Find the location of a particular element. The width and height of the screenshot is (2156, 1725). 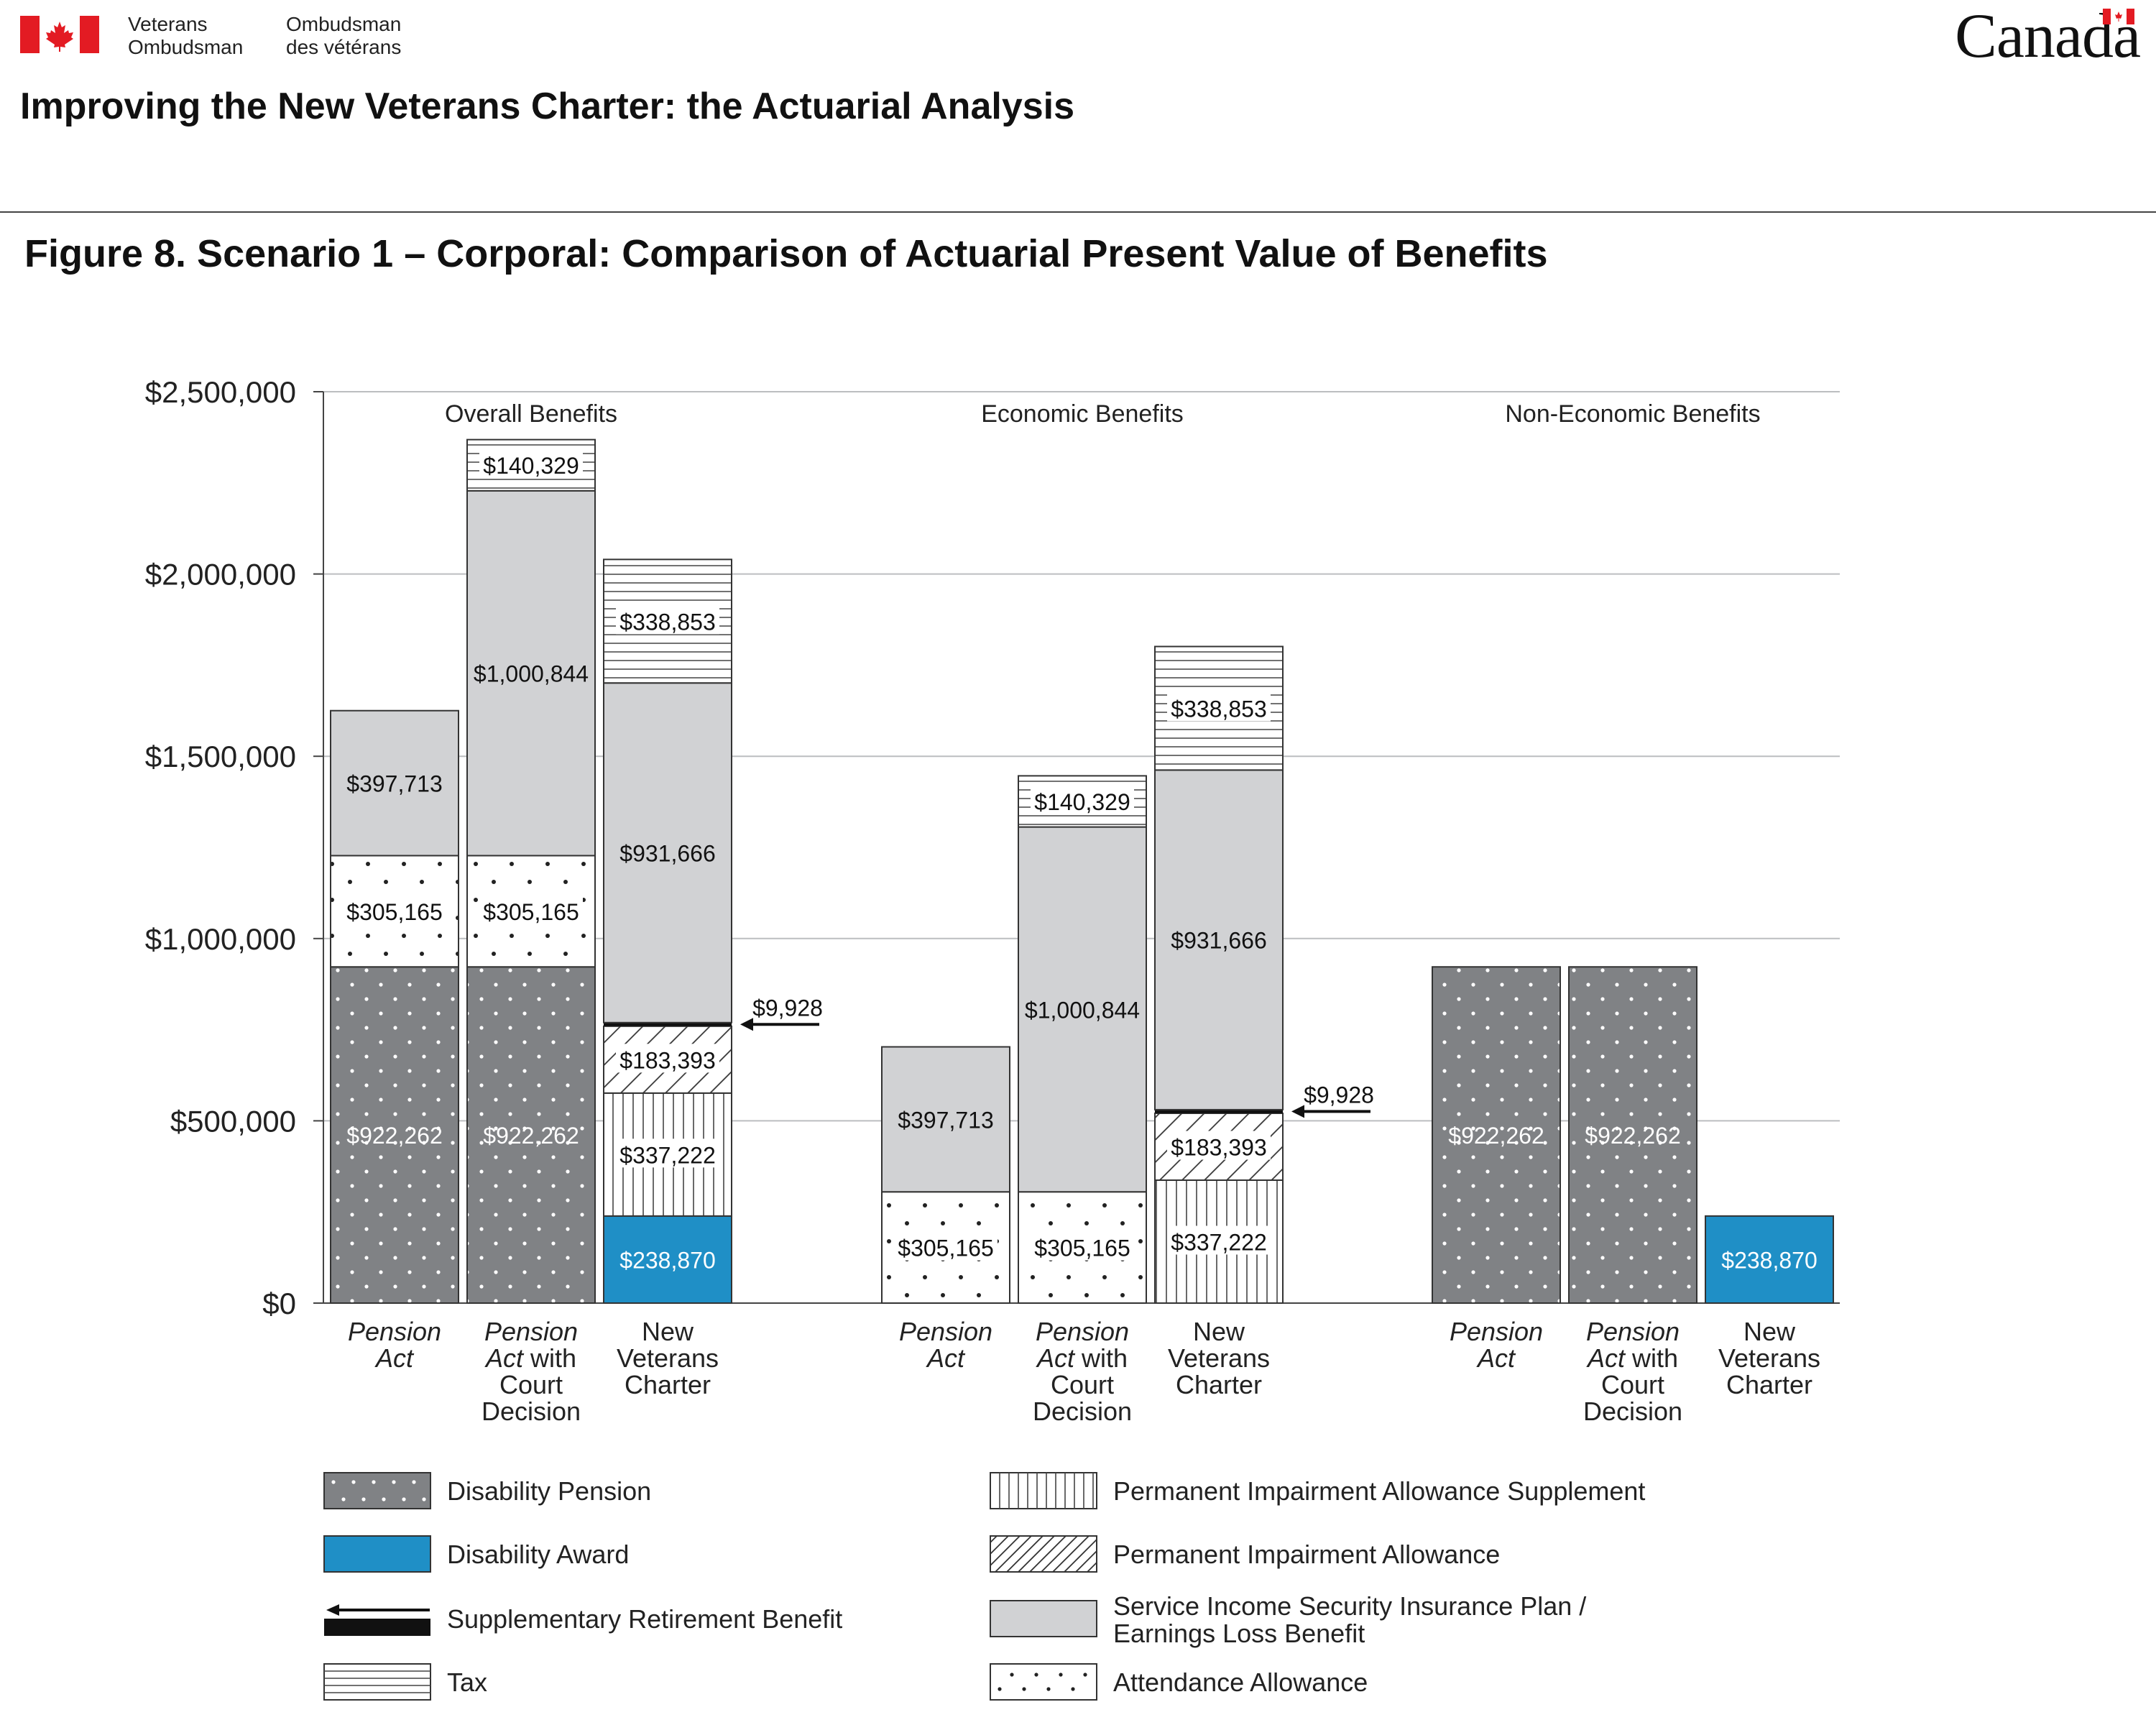

data-label-sisip-elb: $931,666 is located at coordinates (667, 853).